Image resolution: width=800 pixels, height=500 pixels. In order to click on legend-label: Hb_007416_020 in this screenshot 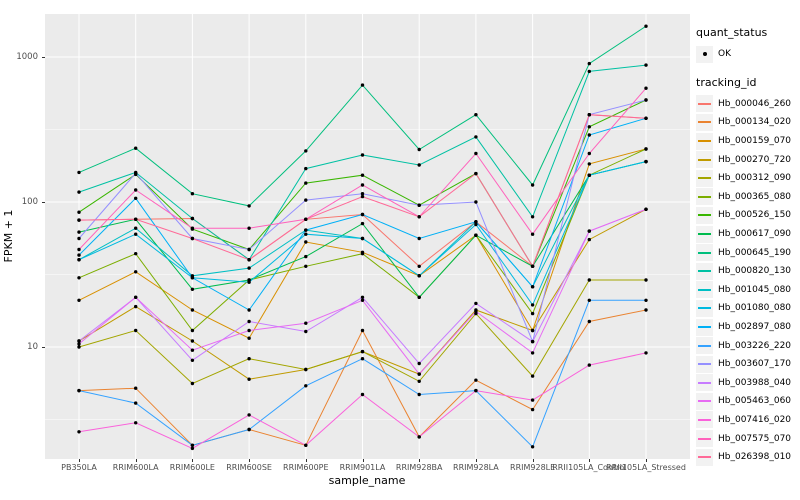, I will do `click(755, 419)`.